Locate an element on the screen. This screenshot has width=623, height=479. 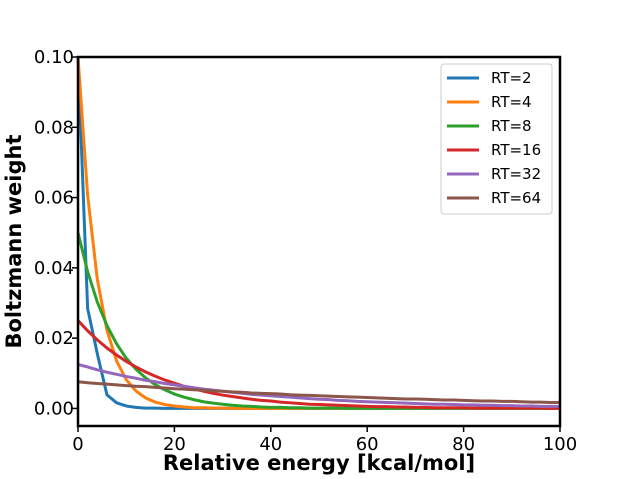
x-axis-ticks: 0 20 40 60 80 100 is located at coordinates (324, 440).